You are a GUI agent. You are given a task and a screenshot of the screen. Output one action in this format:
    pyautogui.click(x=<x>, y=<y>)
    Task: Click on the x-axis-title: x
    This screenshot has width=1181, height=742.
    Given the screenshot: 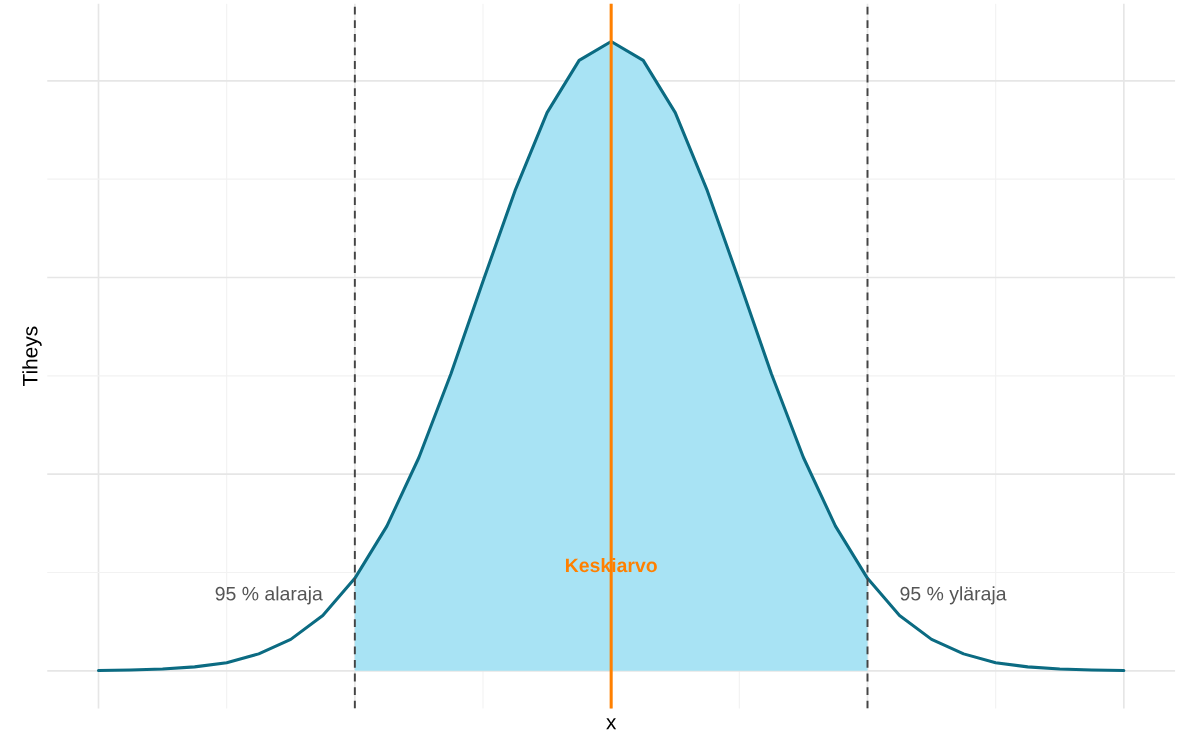 What is the action you would take?
    pyautogui.click(x=611, y=724)
    